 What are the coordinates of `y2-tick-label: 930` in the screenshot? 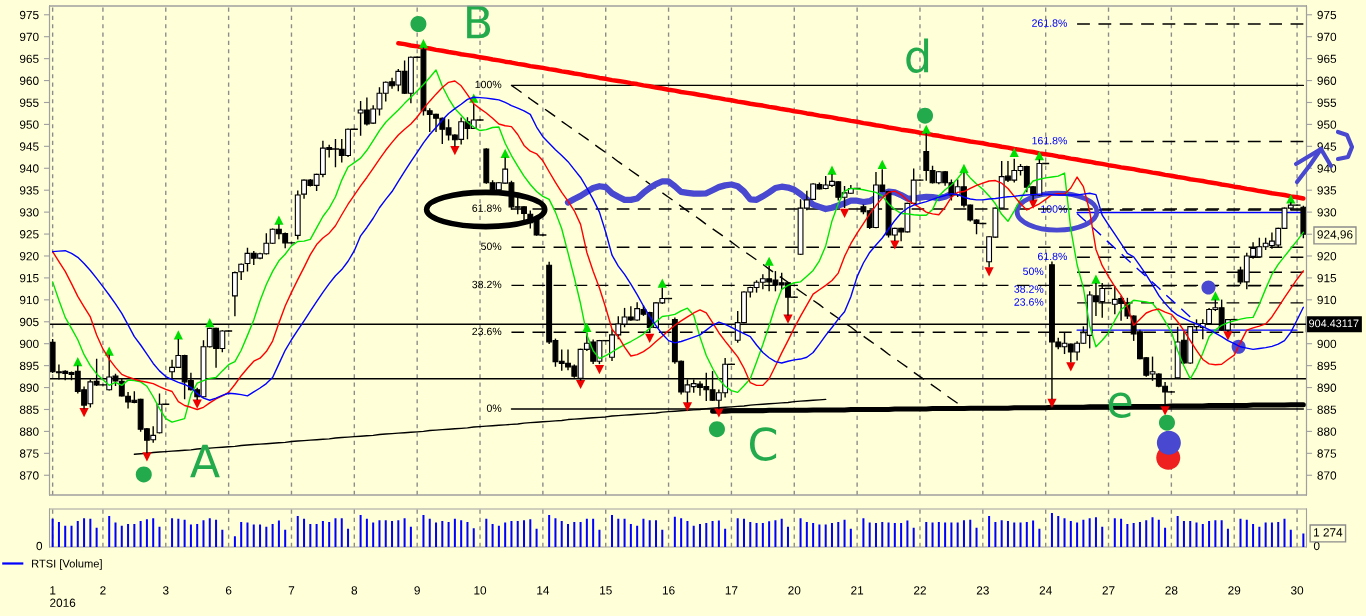 It's located at (1327, 212).